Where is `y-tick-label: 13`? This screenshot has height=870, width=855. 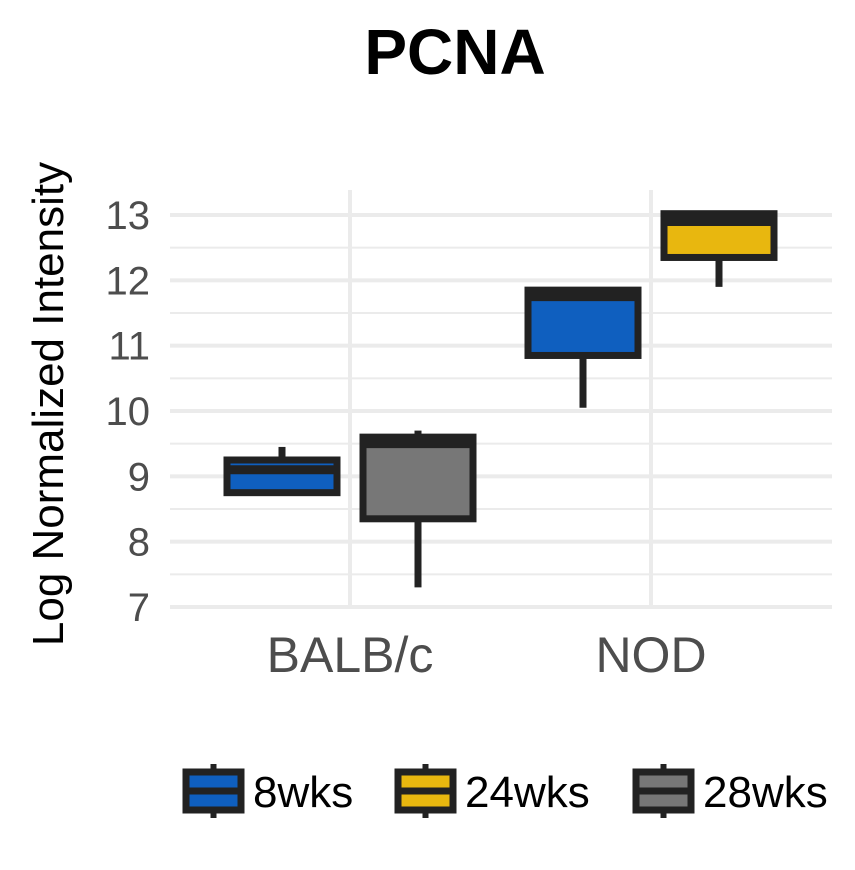 y-tick-label: 13 is located at coordinates (128, 216).